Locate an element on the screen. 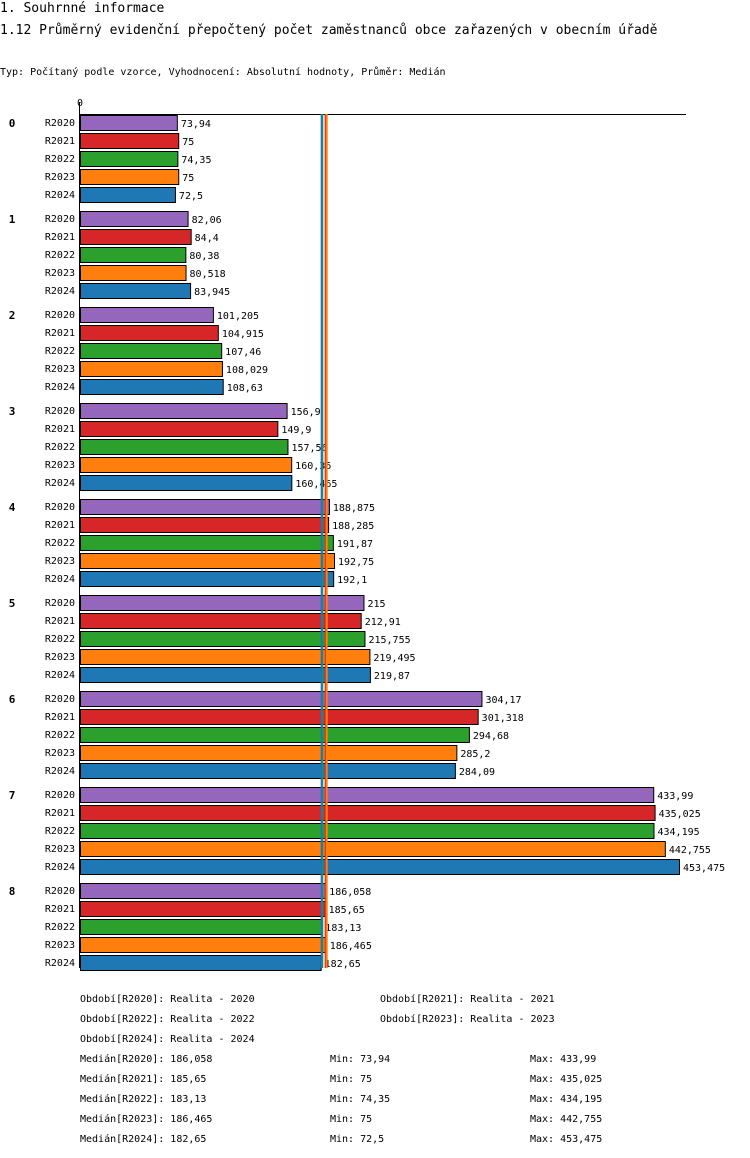 The height and width of the screenshot is (1158, 750). value-label-7-r2023: 442,755 is located at coordinates (690, 850).